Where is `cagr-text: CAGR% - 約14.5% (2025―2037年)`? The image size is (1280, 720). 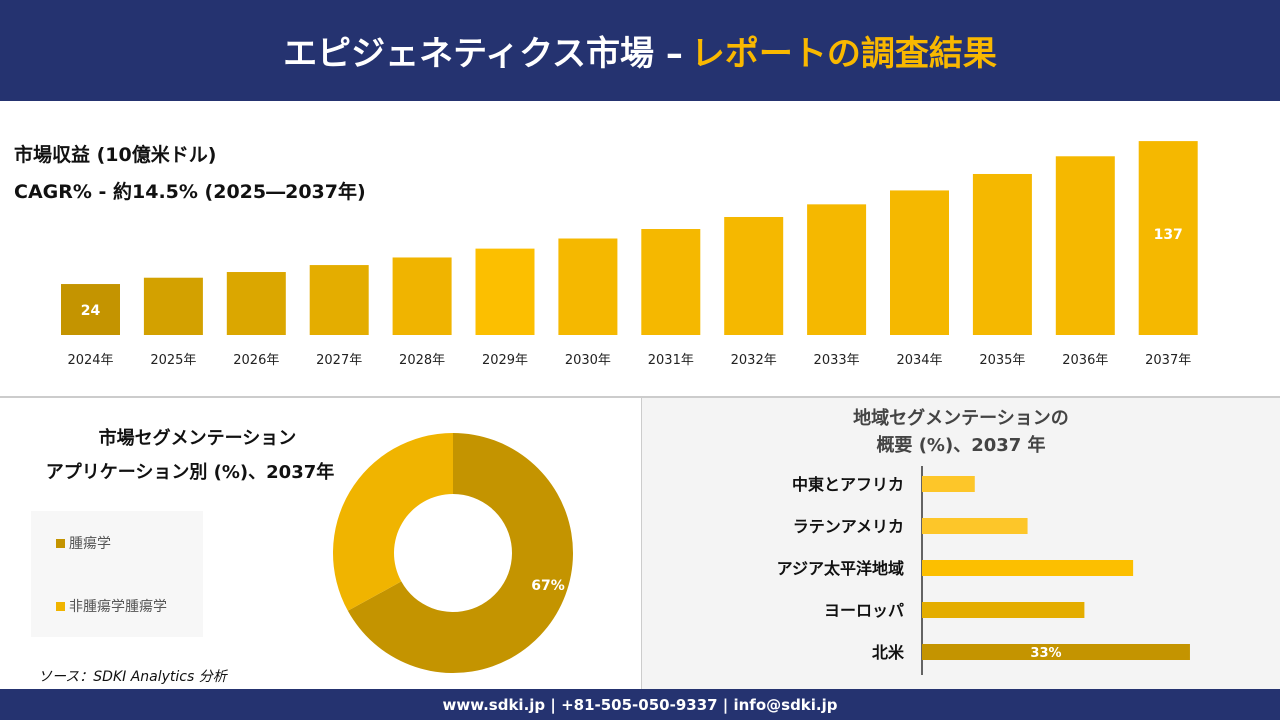 cagr-text: CAGR% - 約14.5% (2025―2037年) is located at coordinates (190, 192).